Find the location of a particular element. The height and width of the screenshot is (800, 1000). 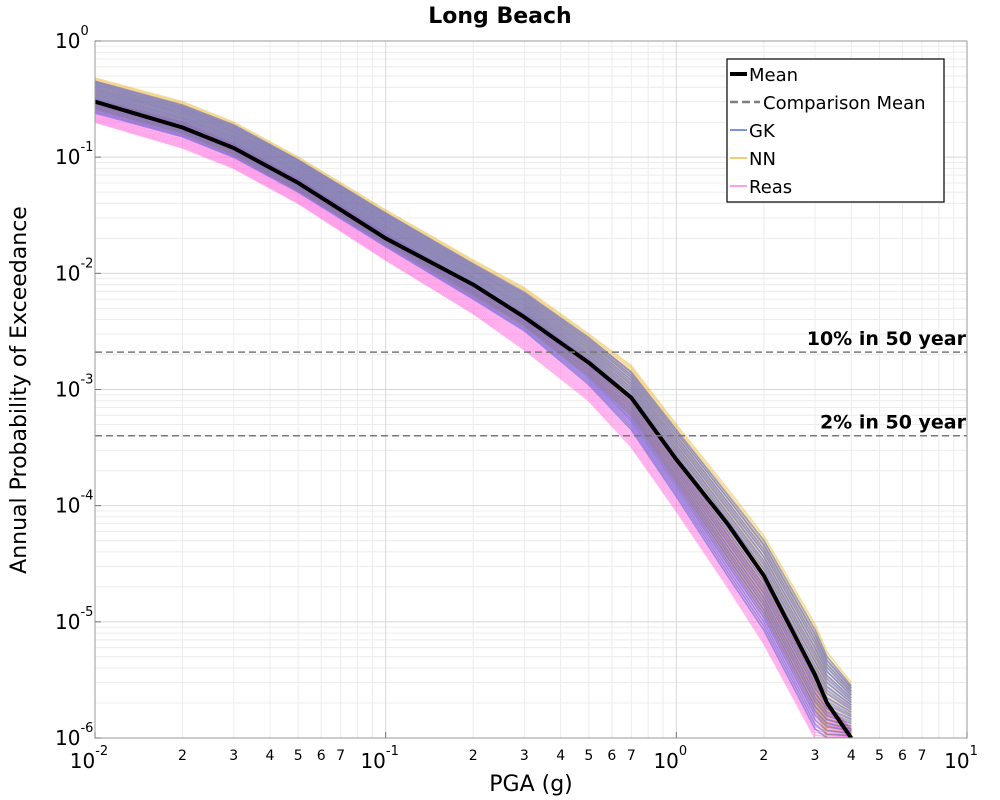

x-tick-label: 10⁻² is located at coordinates (89, 758).